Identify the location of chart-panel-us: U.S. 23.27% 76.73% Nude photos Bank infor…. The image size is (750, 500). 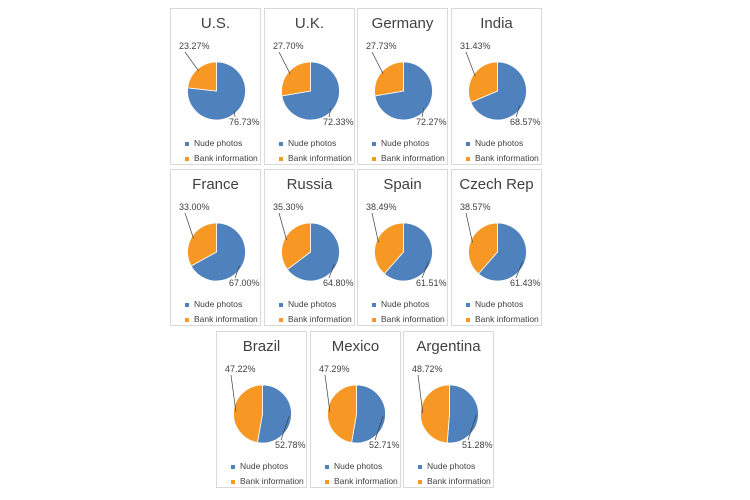
(215, 86).